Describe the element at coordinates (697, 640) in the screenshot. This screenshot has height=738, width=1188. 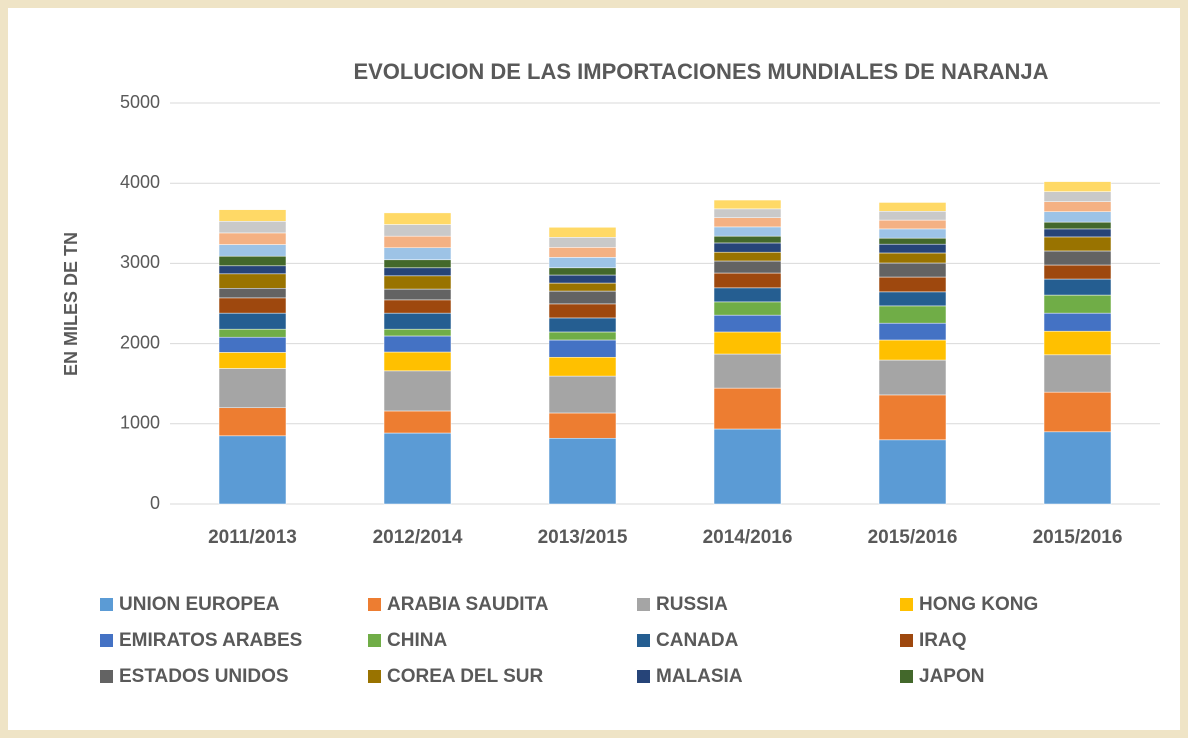
I see `legend-label: CANADA` at that location.